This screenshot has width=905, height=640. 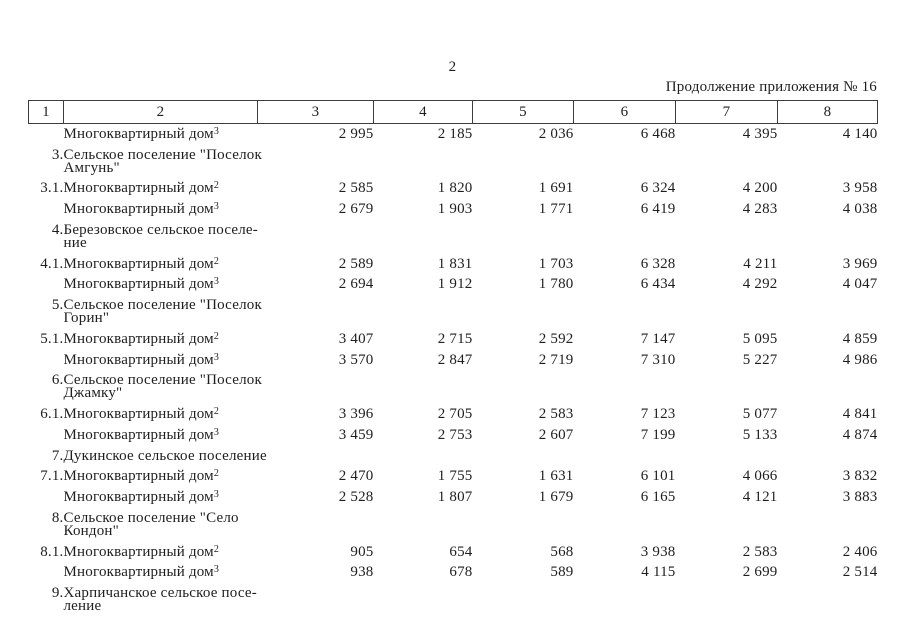 I want to click on table-row: 5. Сельское поселение "Поселок Горин", so click(x=453, y=312).